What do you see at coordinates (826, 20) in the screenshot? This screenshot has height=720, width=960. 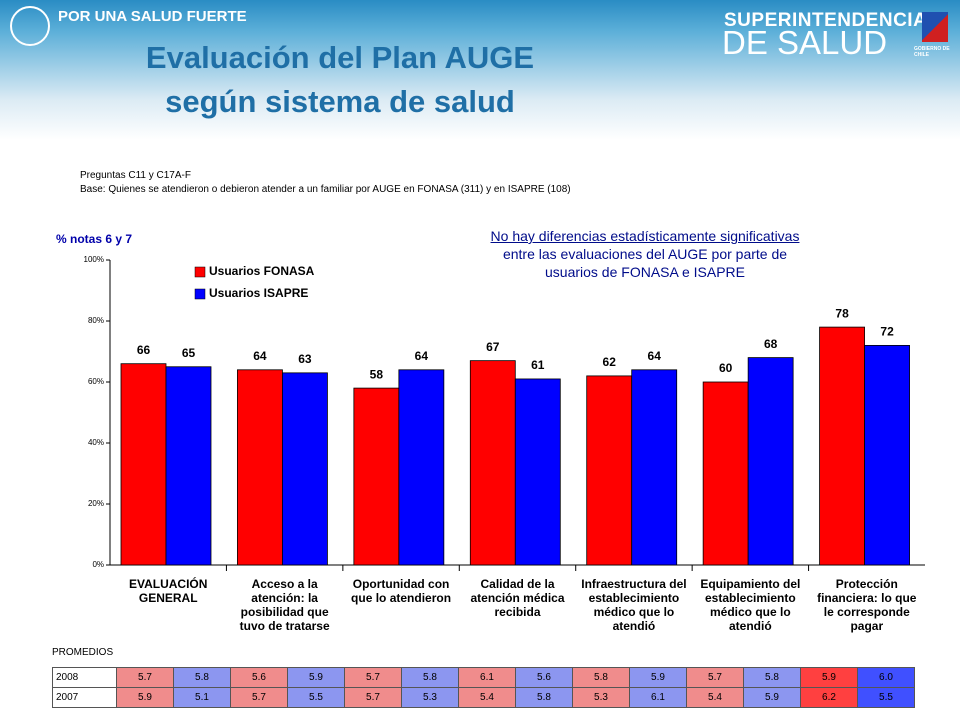 I see `org-name: SUPERINTENDENCIA` at bounding box center [826, 20].